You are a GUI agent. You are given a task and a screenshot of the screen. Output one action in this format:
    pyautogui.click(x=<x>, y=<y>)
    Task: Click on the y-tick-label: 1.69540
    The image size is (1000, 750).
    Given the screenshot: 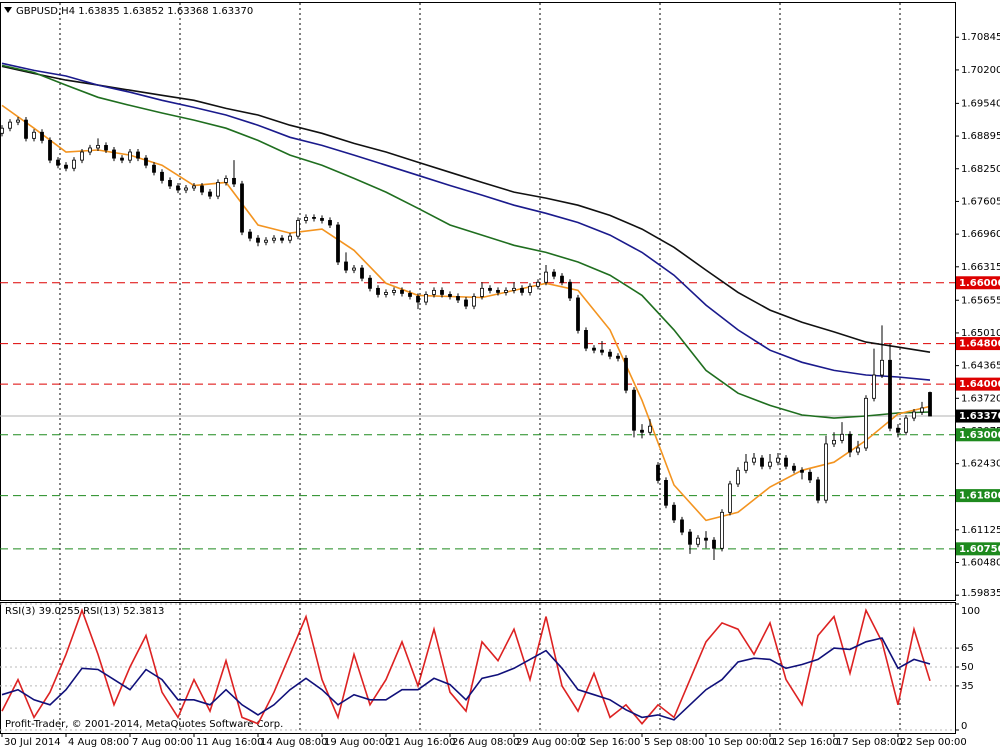 What is the action you would take?
    pyautogui.click(x=980, y=103)
    